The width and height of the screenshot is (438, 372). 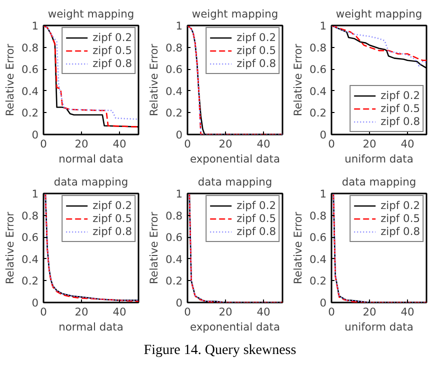 What do you see at coordinates (220, 351) in the screenshot?
I see `caption: Figure 14. Query skewness` at bounding box center [220, 351].